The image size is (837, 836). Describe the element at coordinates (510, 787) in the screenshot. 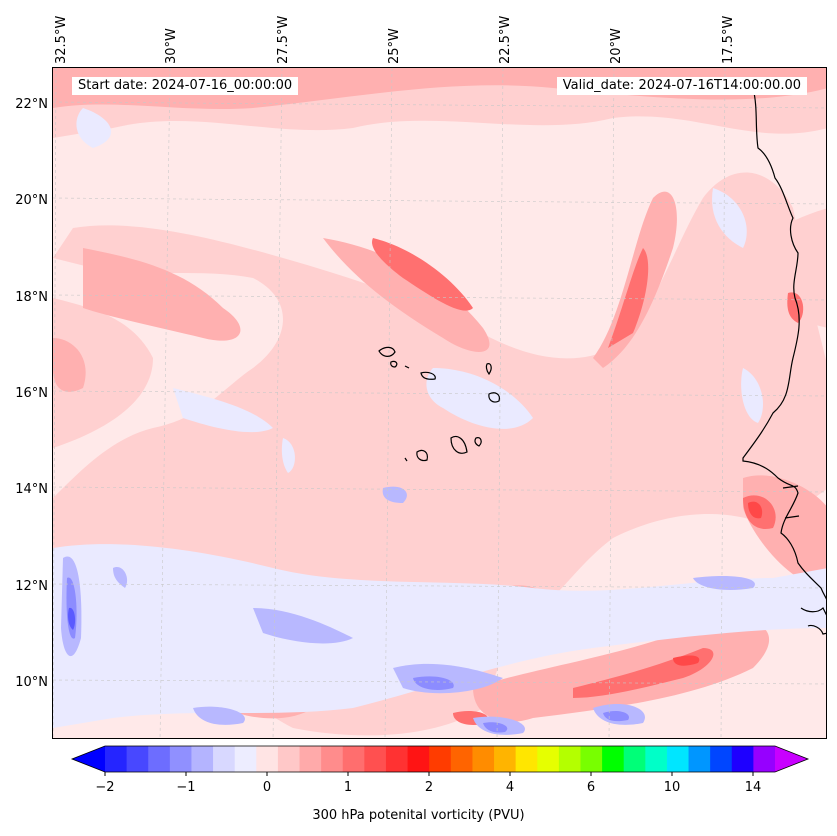

I see `colorbar-tick-label: 4` at that location.